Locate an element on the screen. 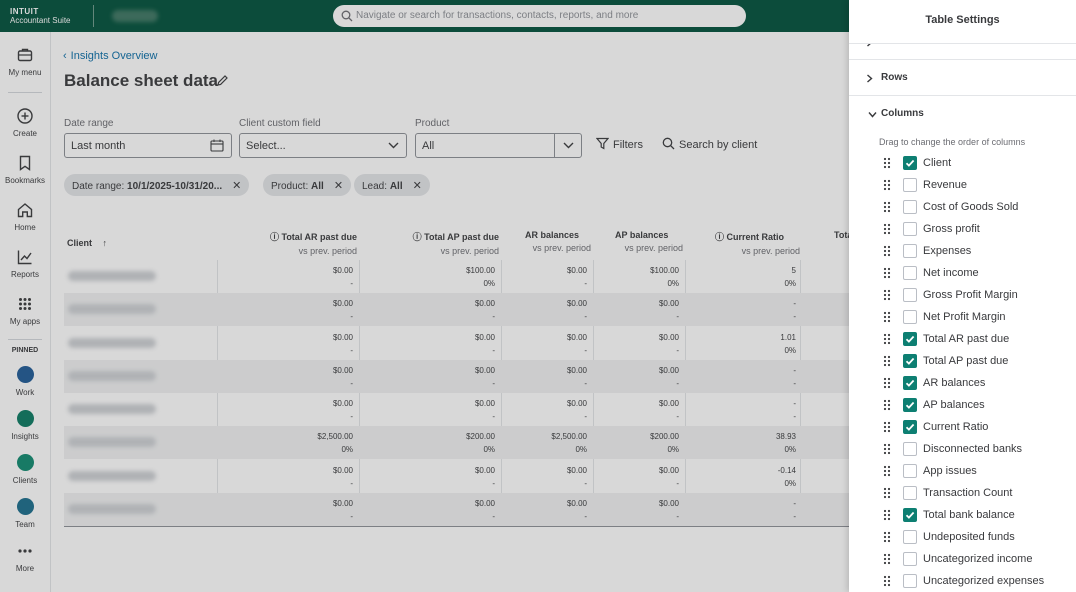 This screenshot has width=1076, height=592. nav-item-home: Home is located at coordinates (25, 216).